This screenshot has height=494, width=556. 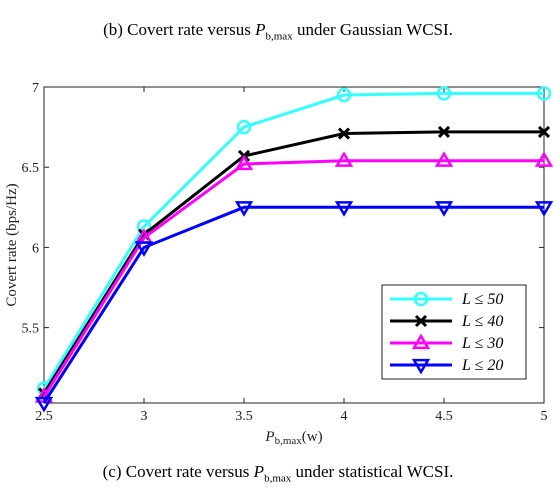 What do you see at coordinates (344, 416) in the screenshot?
I see `x-tick-label: 4` at bounding box center [344, 416].